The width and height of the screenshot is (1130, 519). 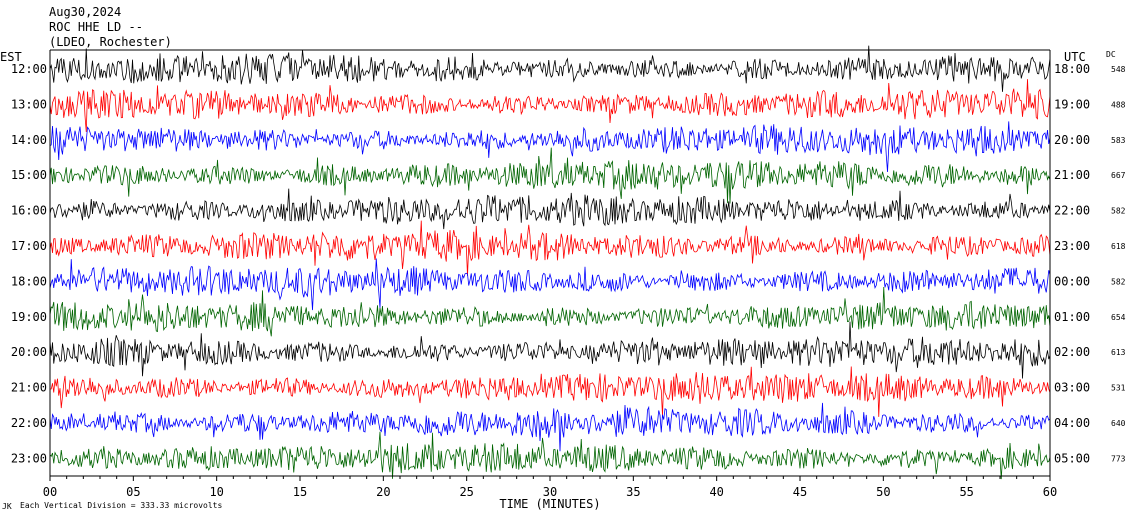 I want to click on utc-tick-label: 02:00, so click(x=1072, y=352).